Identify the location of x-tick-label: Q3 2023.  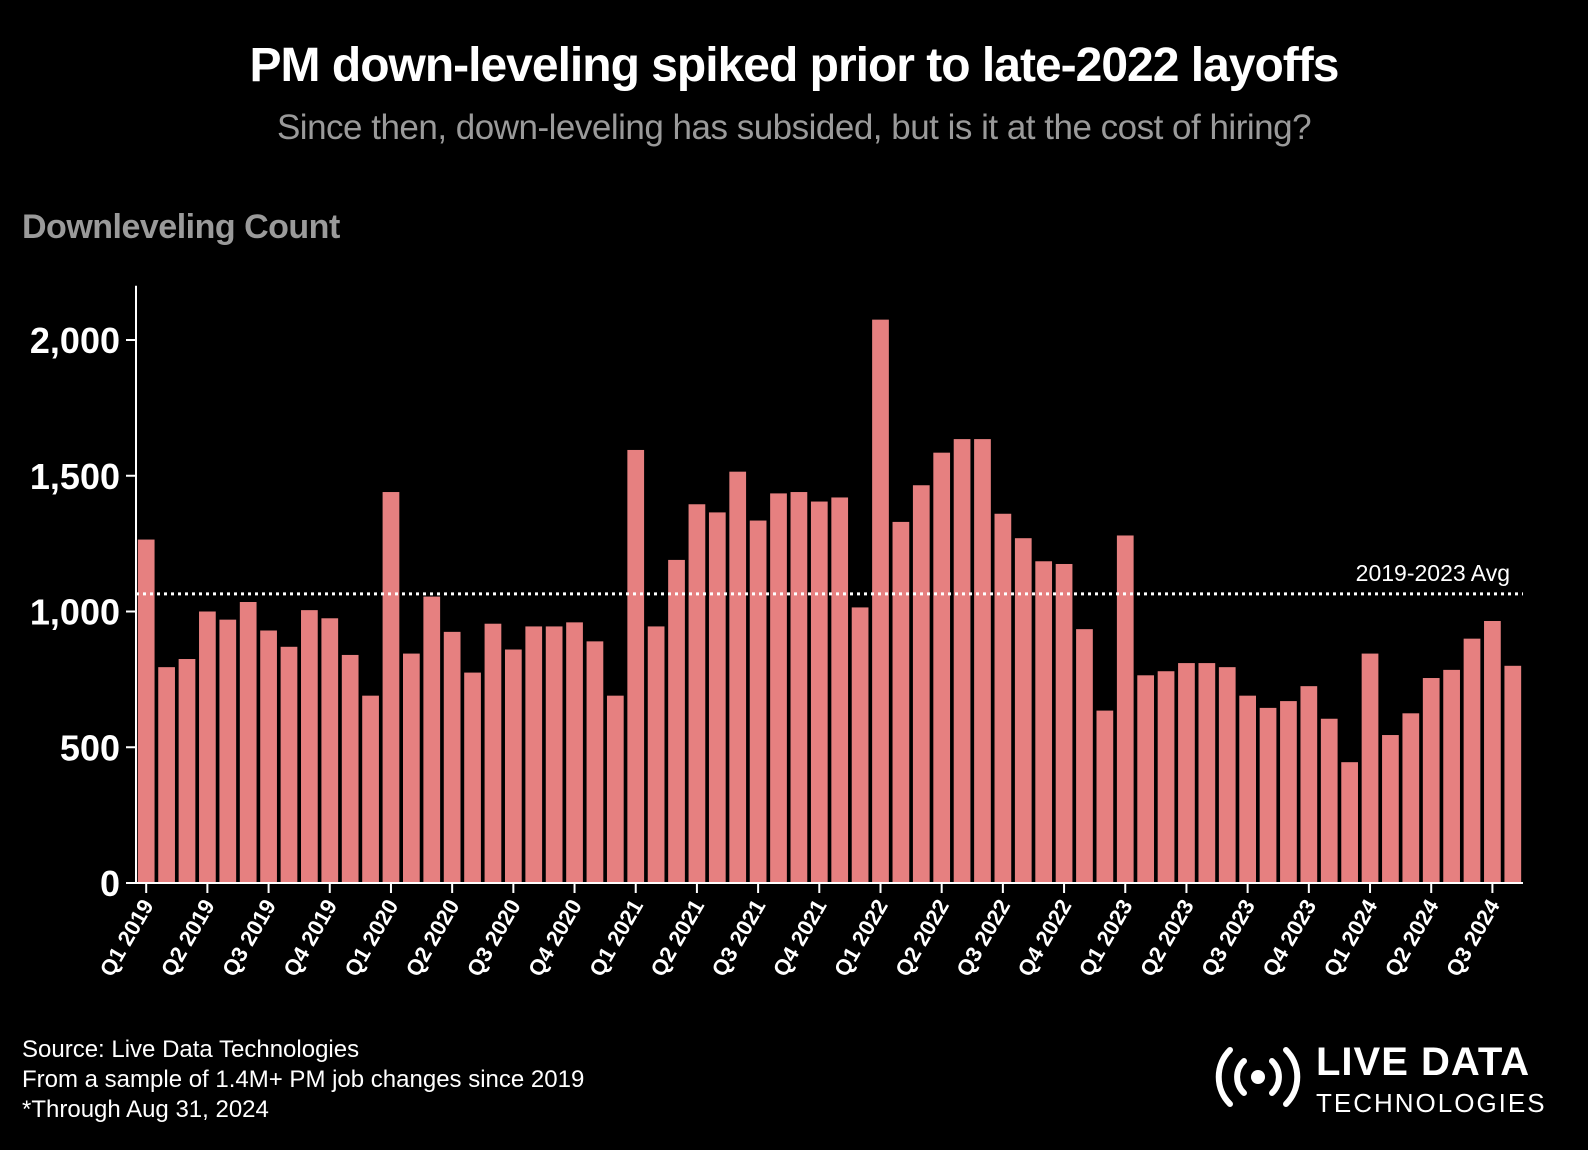
(1228, 938).